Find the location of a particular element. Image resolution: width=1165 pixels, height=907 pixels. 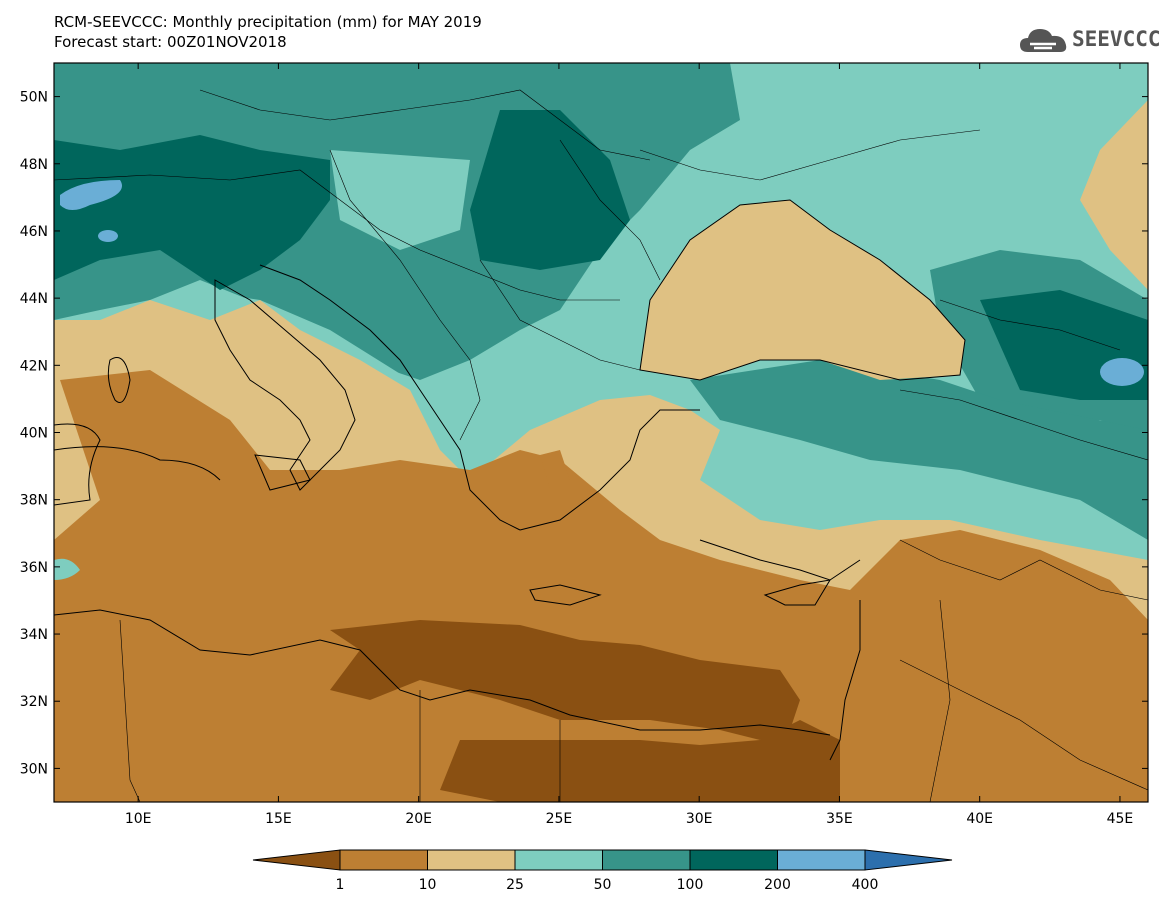

lat-tick-label: 50N is located at coordinates (34, 98).